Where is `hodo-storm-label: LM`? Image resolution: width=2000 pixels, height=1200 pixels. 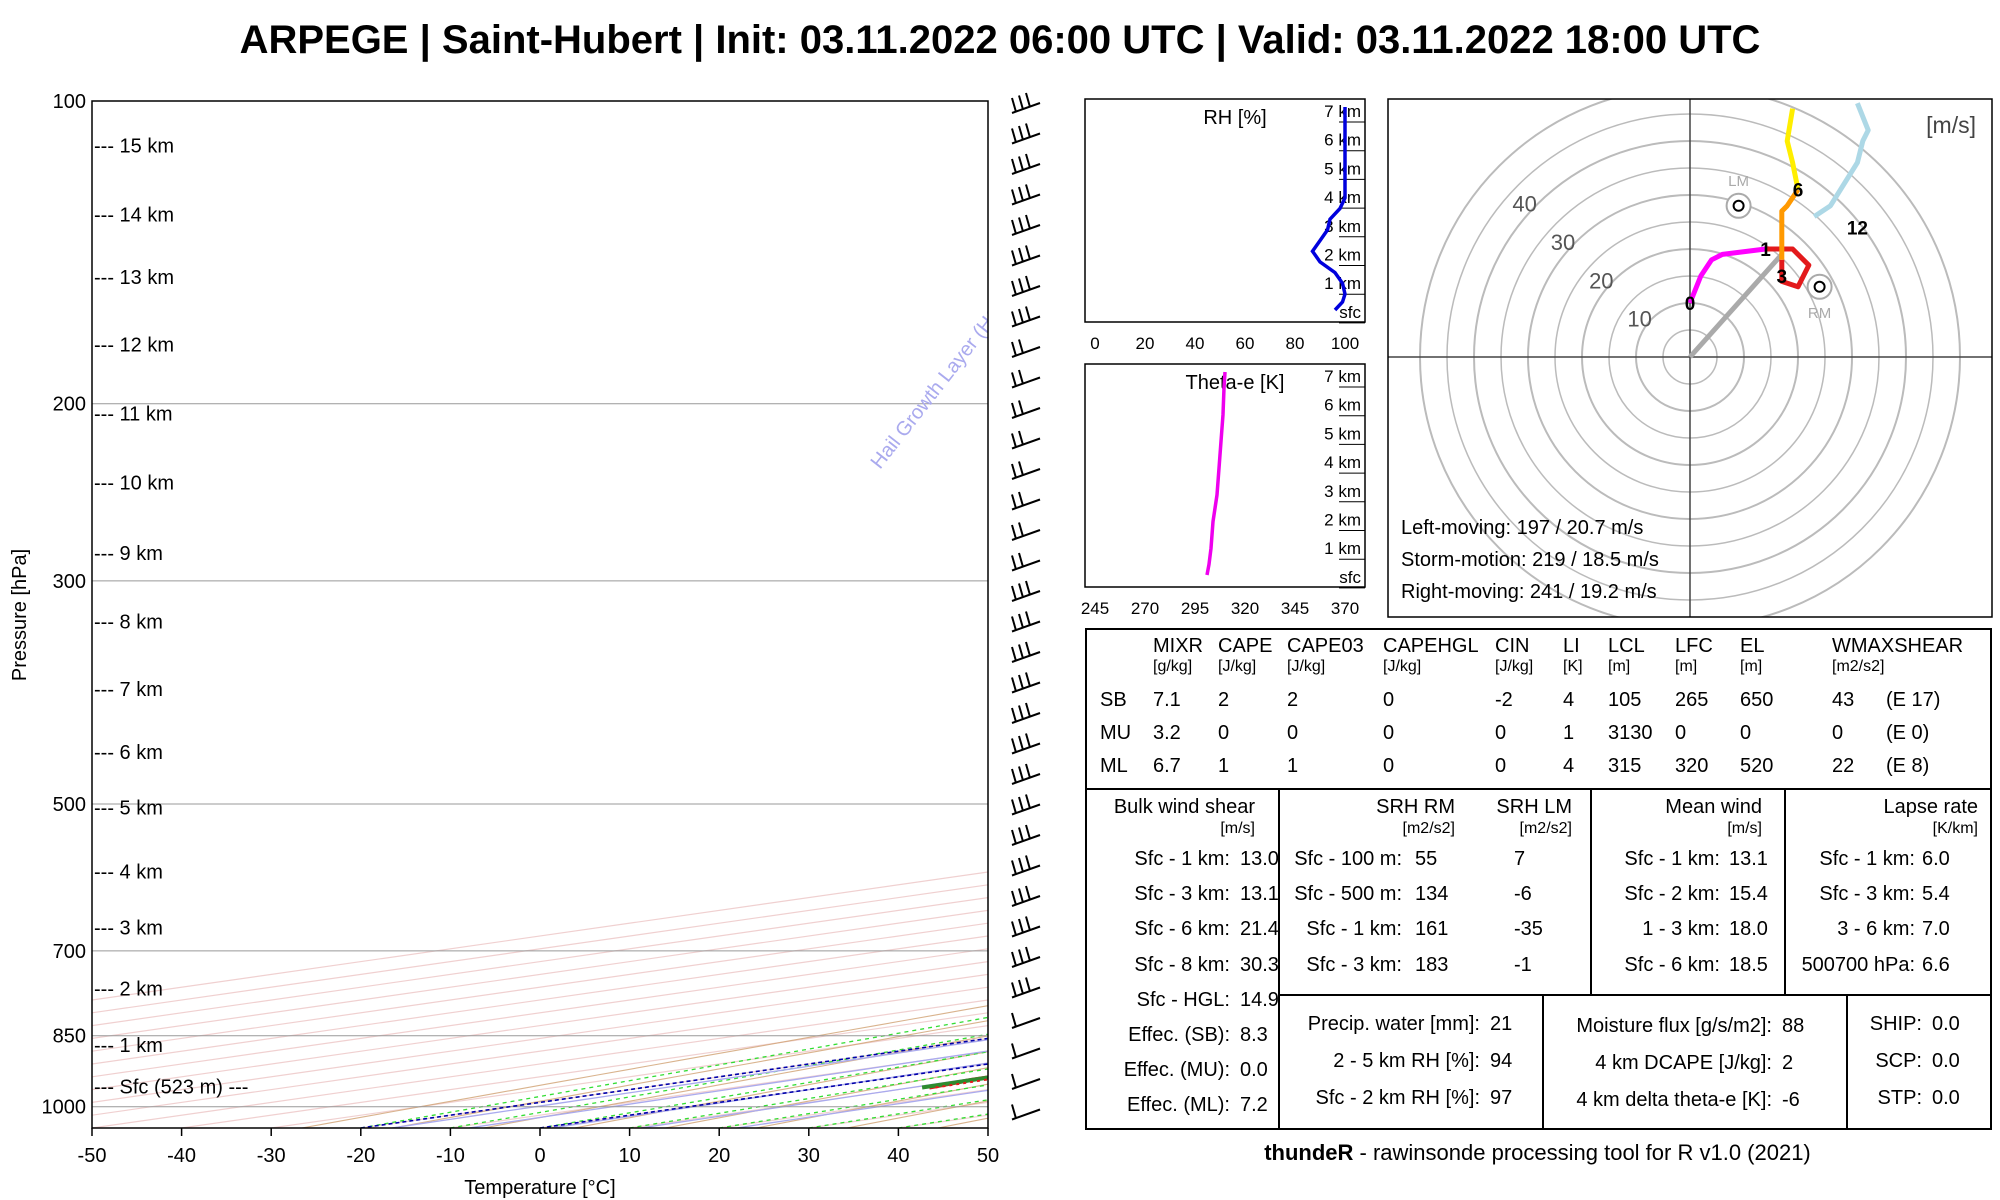
hodo-storm-label: LM is located at coordinates (1738, 181).